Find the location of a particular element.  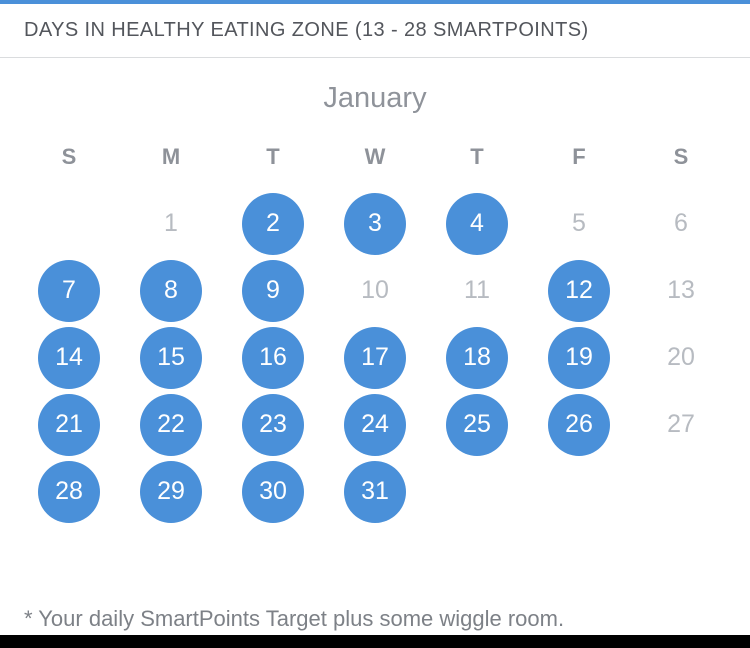

calendar-day: 10 is located at coordinates (375, 290).